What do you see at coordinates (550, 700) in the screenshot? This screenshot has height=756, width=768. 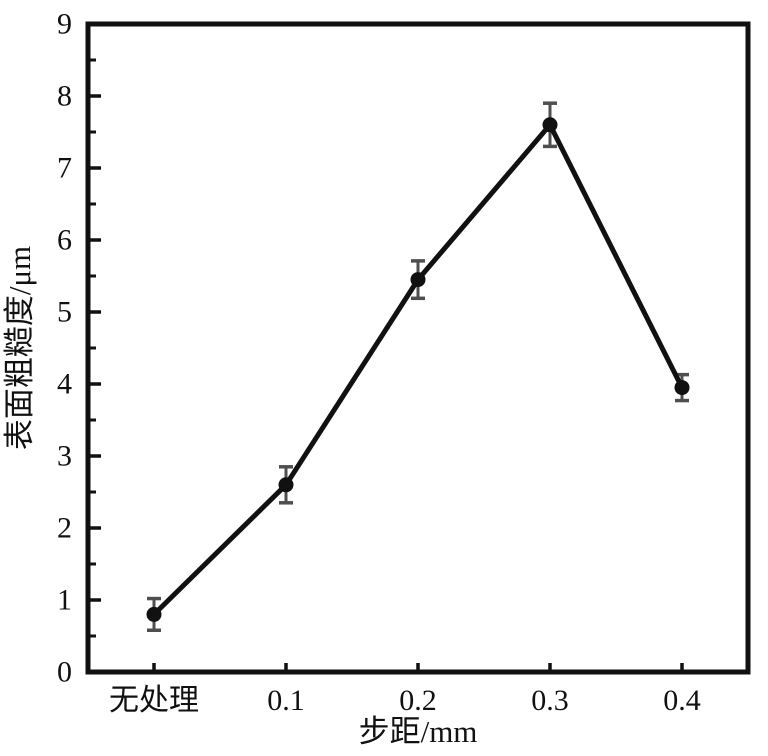 I see `x-tick-label: 0.3` at bounding box center [550, 700].